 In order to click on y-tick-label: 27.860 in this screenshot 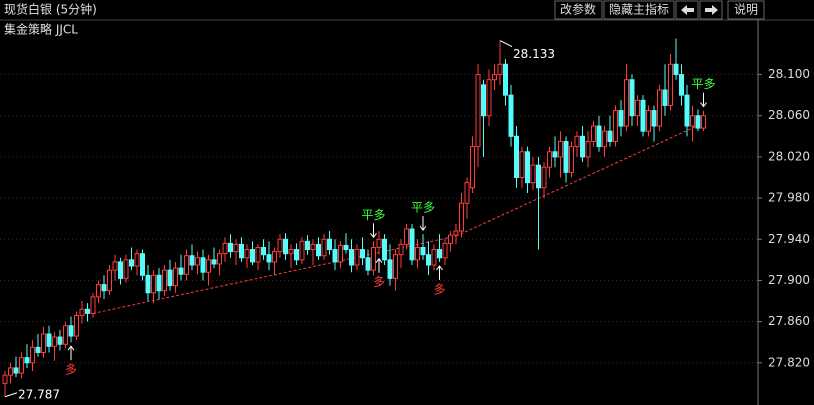, I will do `click(789, 321)`.